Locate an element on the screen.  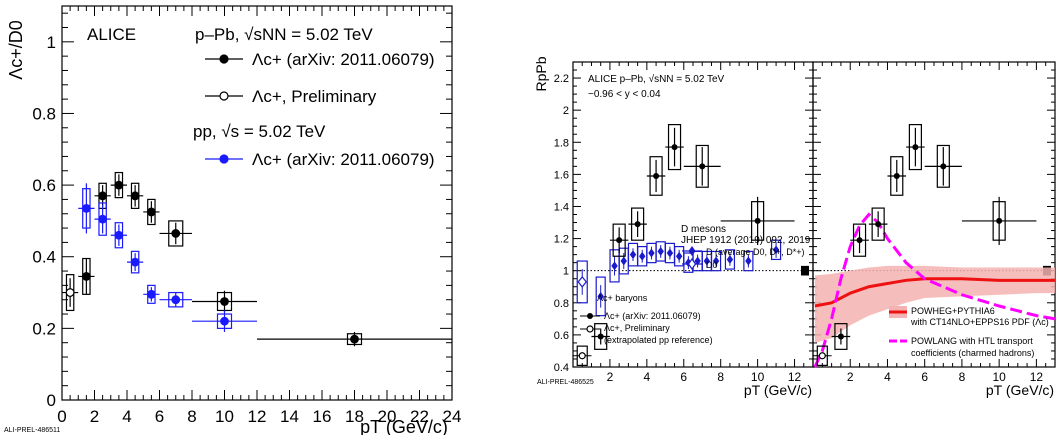
system-label-1: p–Pb, √sNN = 5.02 TeV is located at coordinates (284, 34).